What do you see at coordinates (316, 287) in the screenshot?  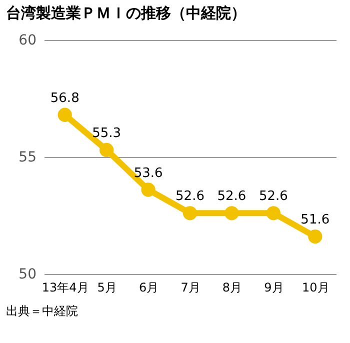 I see `x-tick-label: 10月` at bounding box center [316, 287].